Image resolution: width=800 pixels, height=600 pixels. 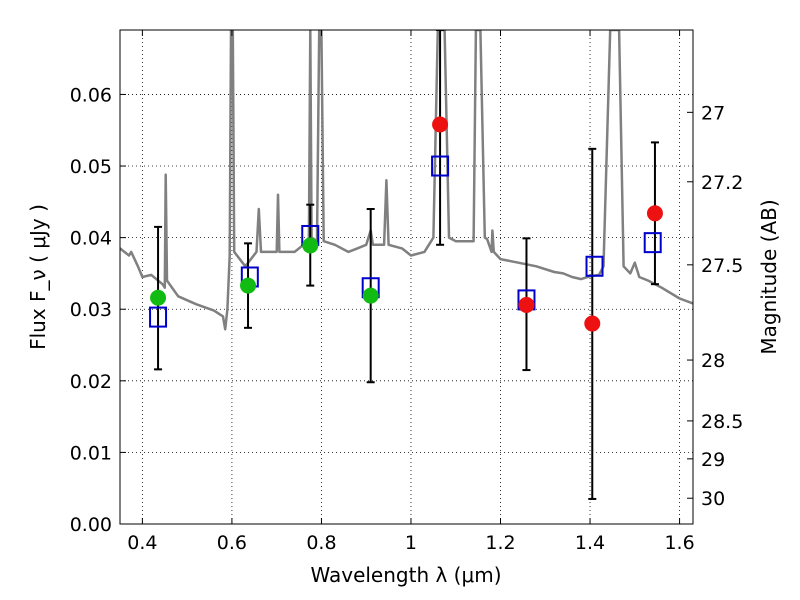 What do you see at coordinates (500, 543) in the screenshot?
I see `x-tick-label: 1.2` at bounding box center [500, 543].